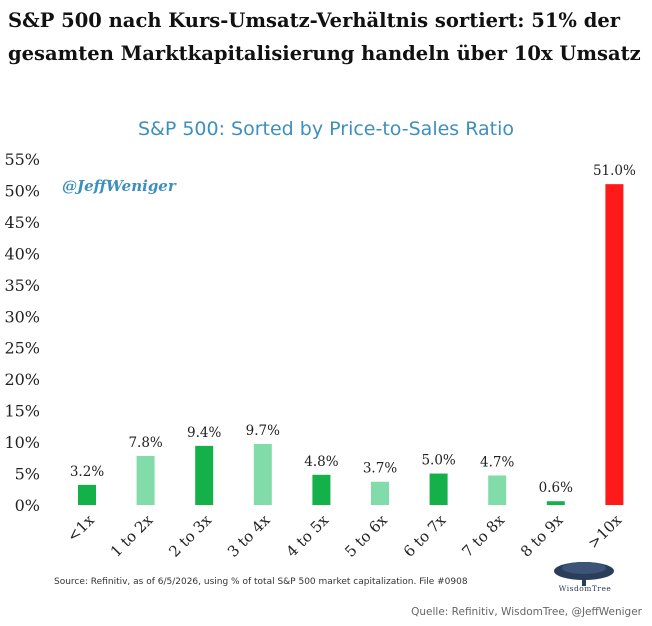 This screenshot has height=626, width=652. I want to click on y-tick-label: 25%, so click(22, 348).